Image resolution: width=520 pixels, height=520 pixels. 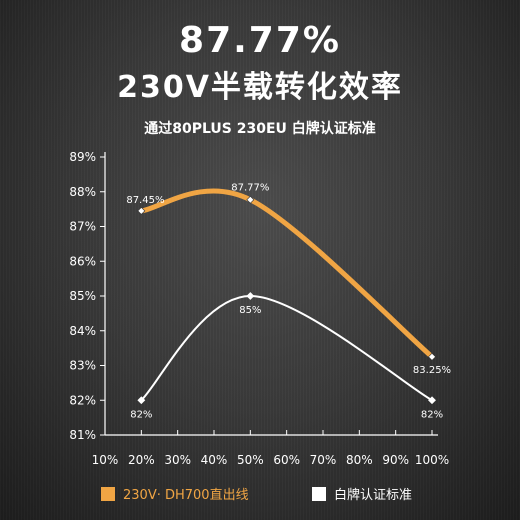 What do you see at coordinates (250, 188) in the screenshot?
I see `data-label-dh700: 87.77%` at bounding box center [250, 188].